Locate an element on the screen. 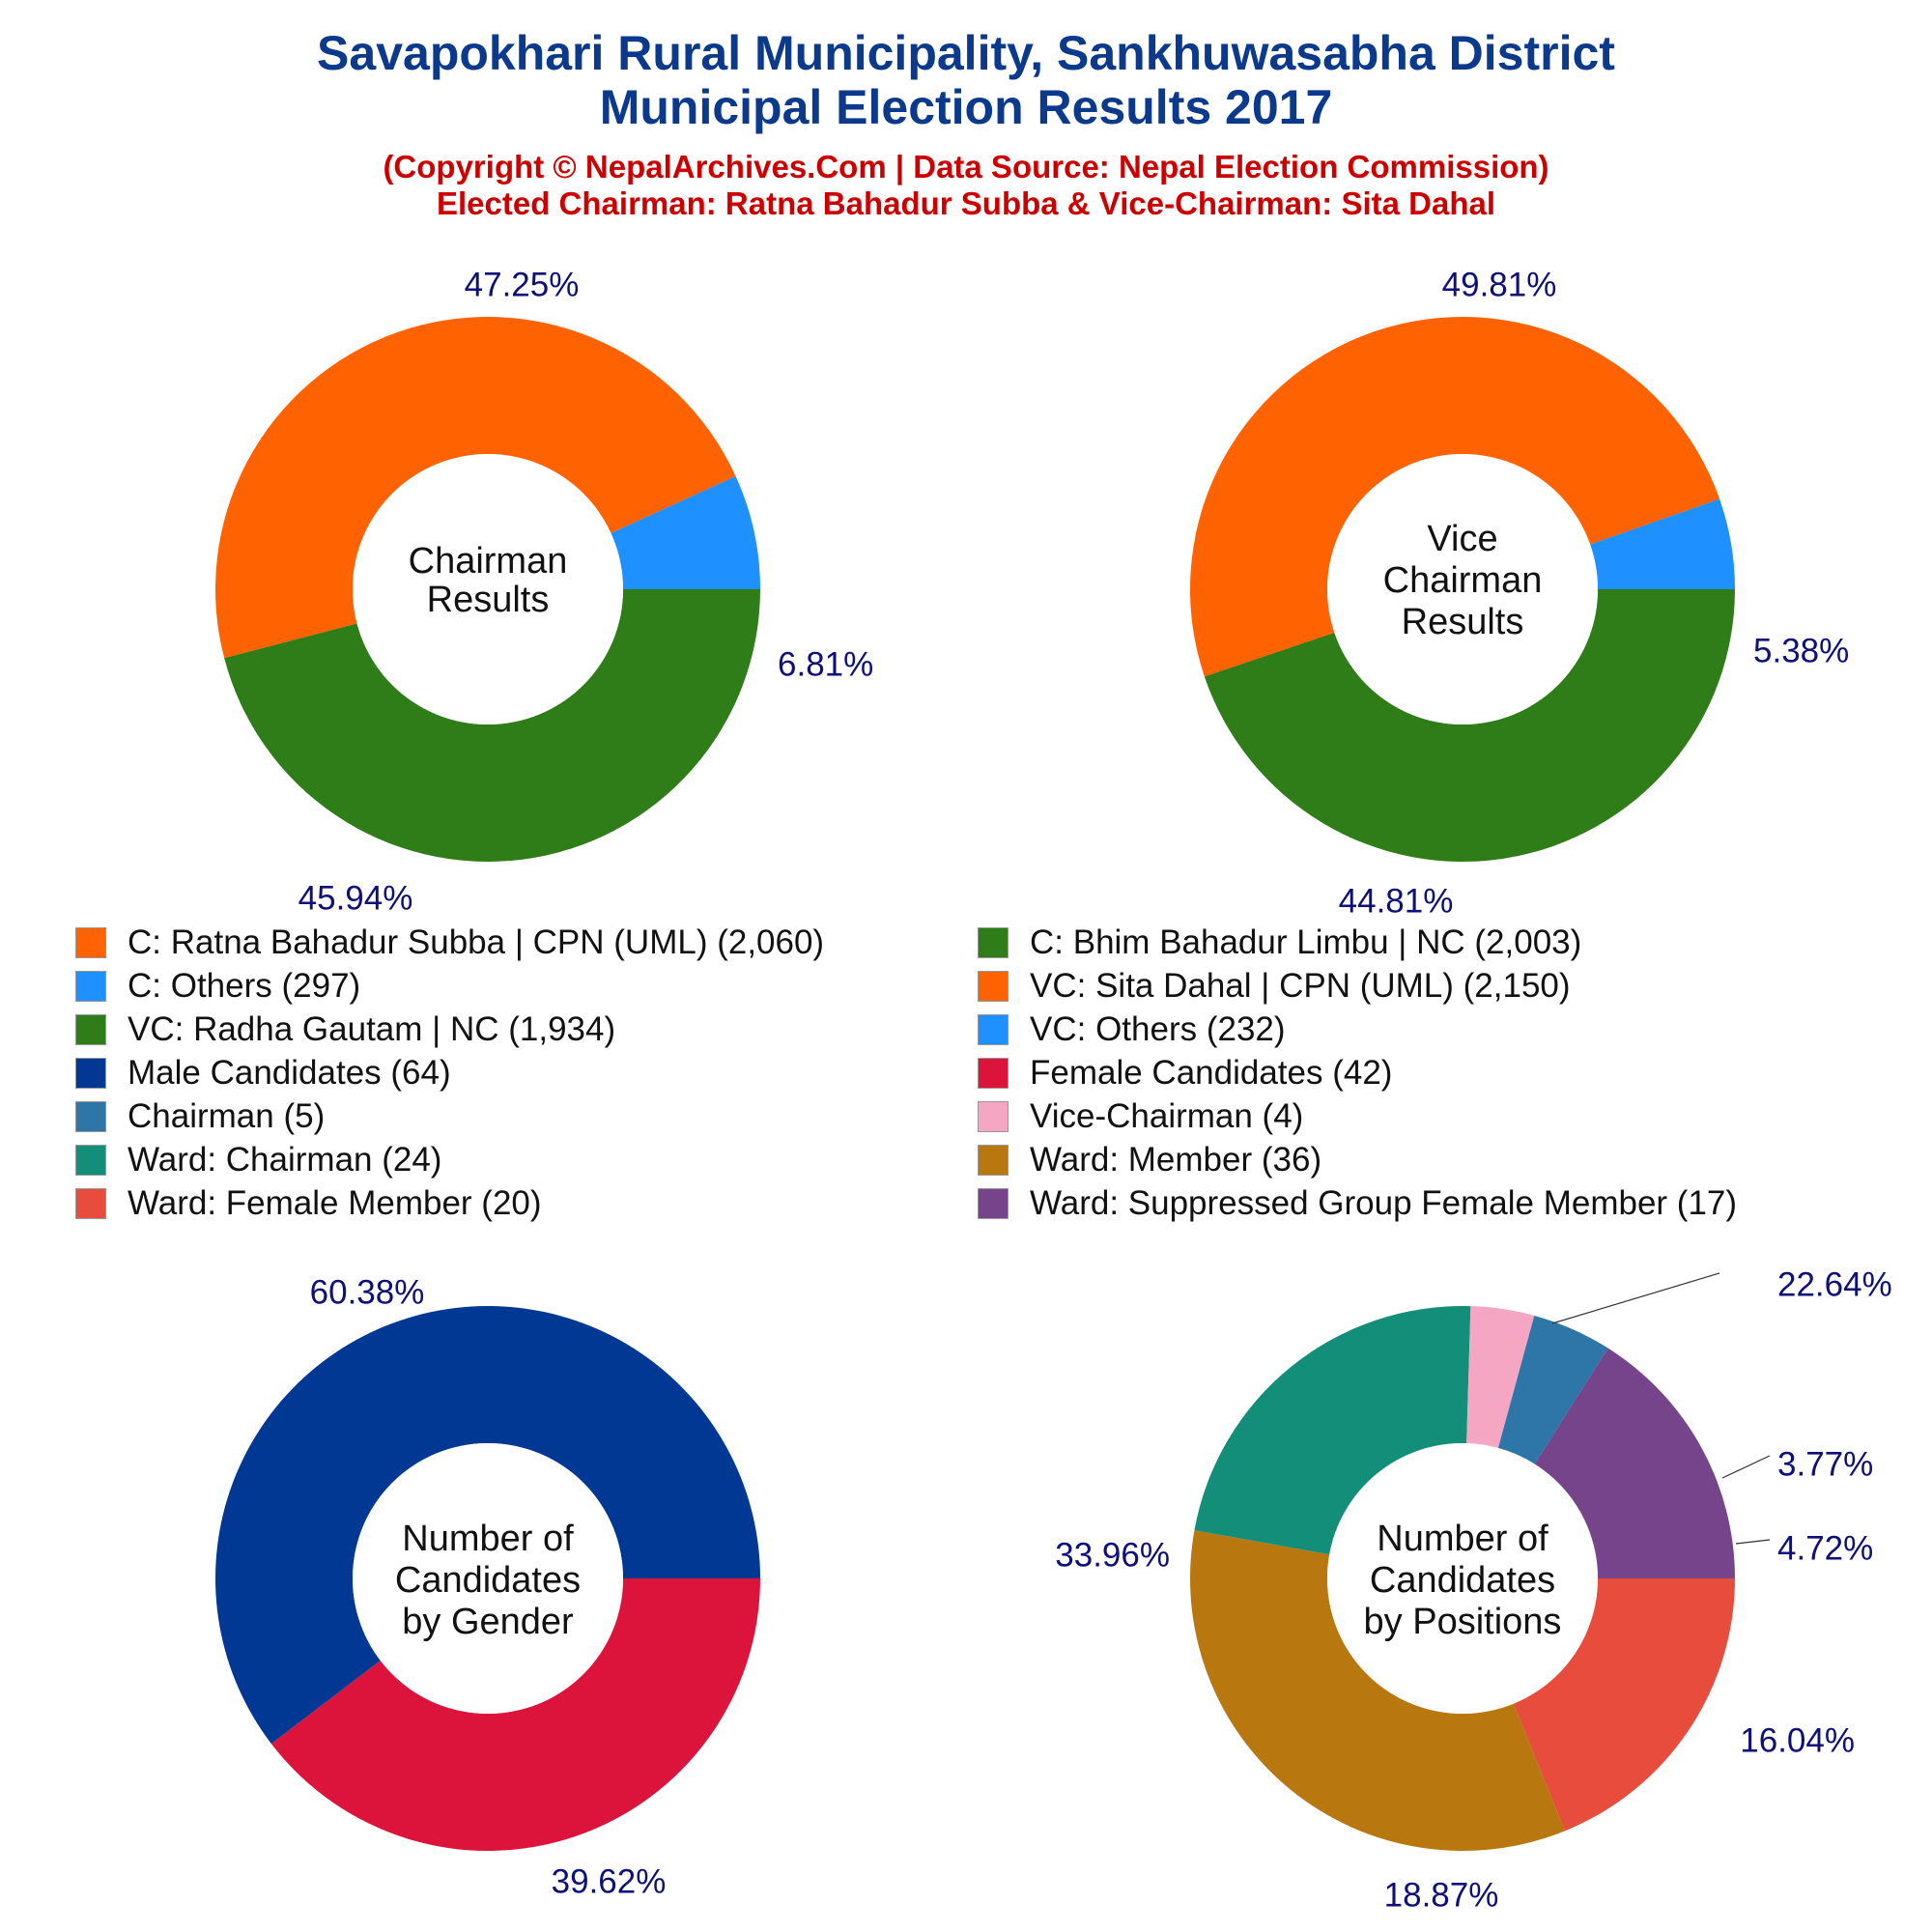 This screenshot has width=1932, height=1932. legend-item: VC: Radha Gautam | NC (1,934) is located at coordinates (345, 1029).